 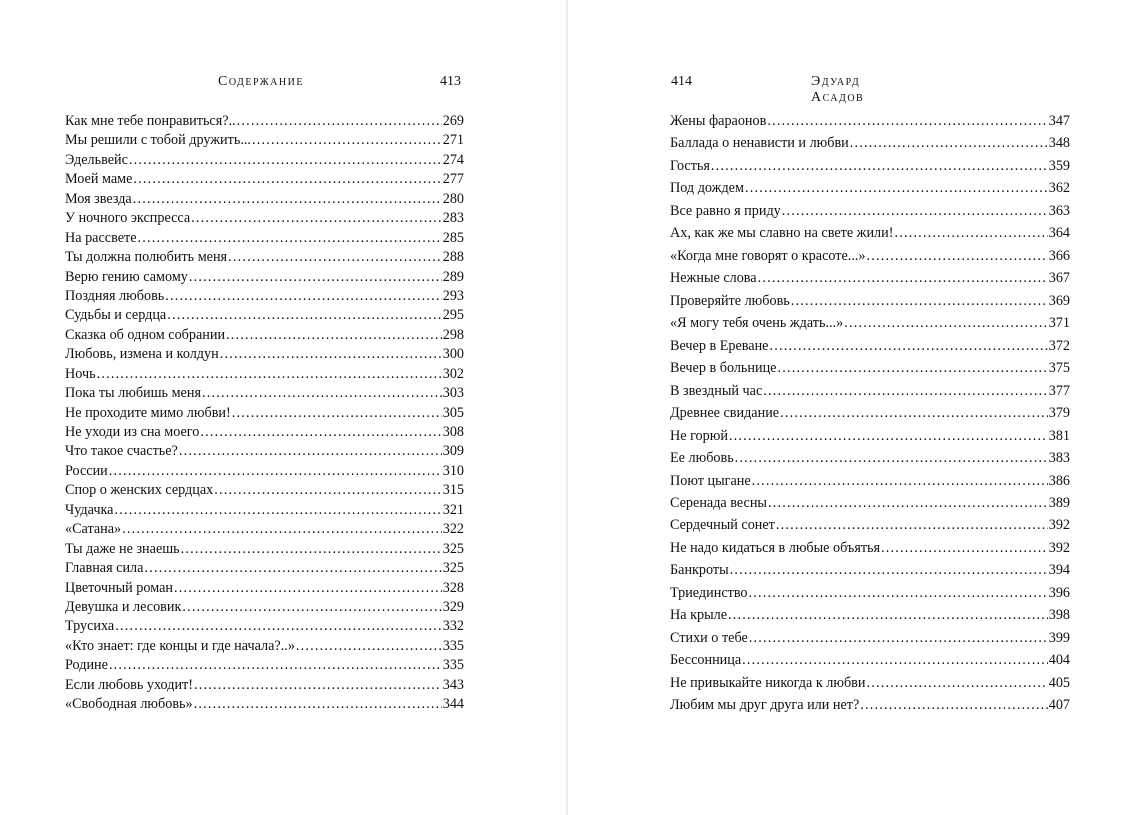 What do you see at coordinates (453, 354) in the screenshot?
I see `entry-page-number: 300` at bounding box center [453, 354].